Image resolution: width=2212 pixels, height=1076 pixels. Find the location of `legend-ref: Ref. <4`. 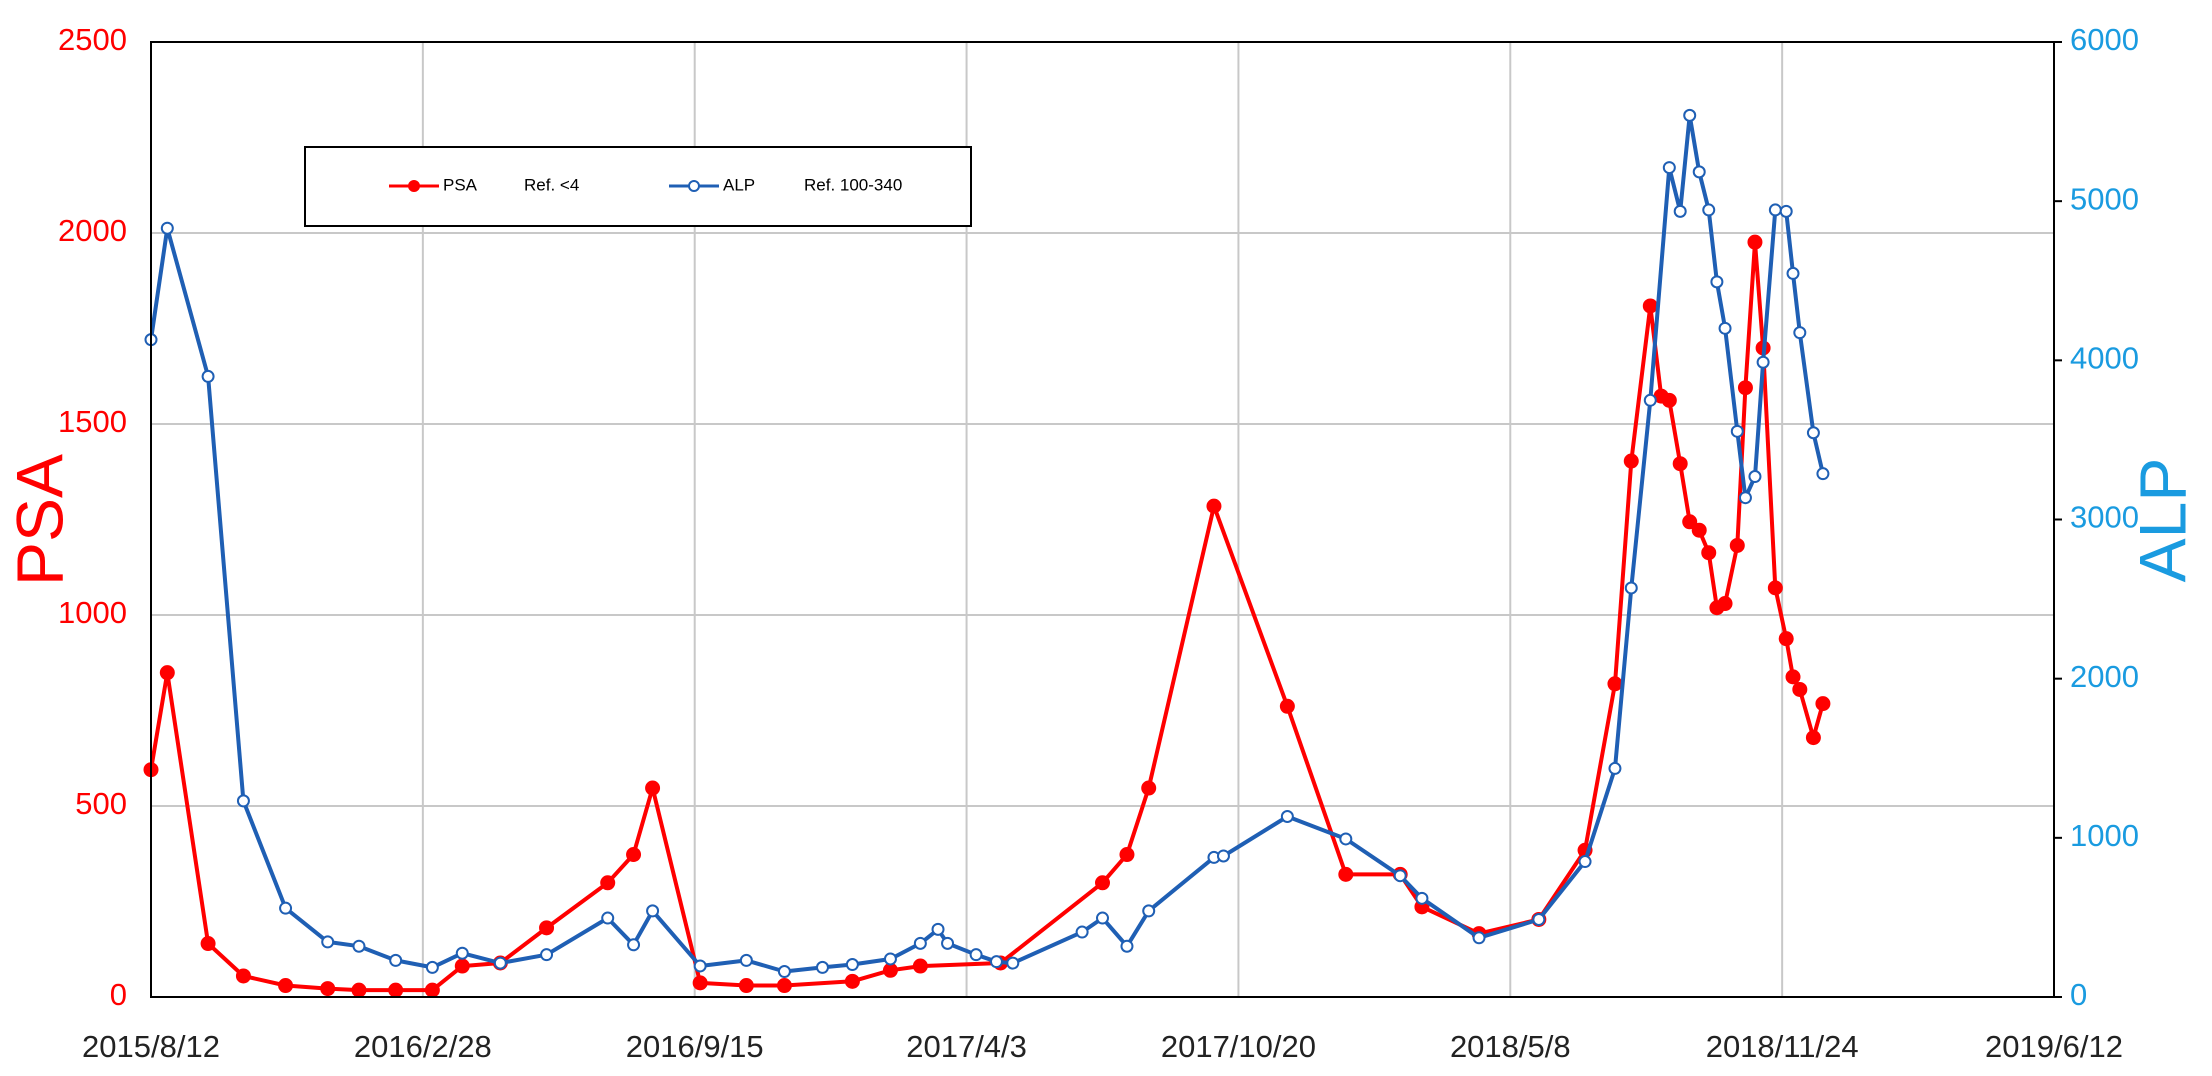

legend-ref: Ref. <4 is located at coordinates (551, 184).